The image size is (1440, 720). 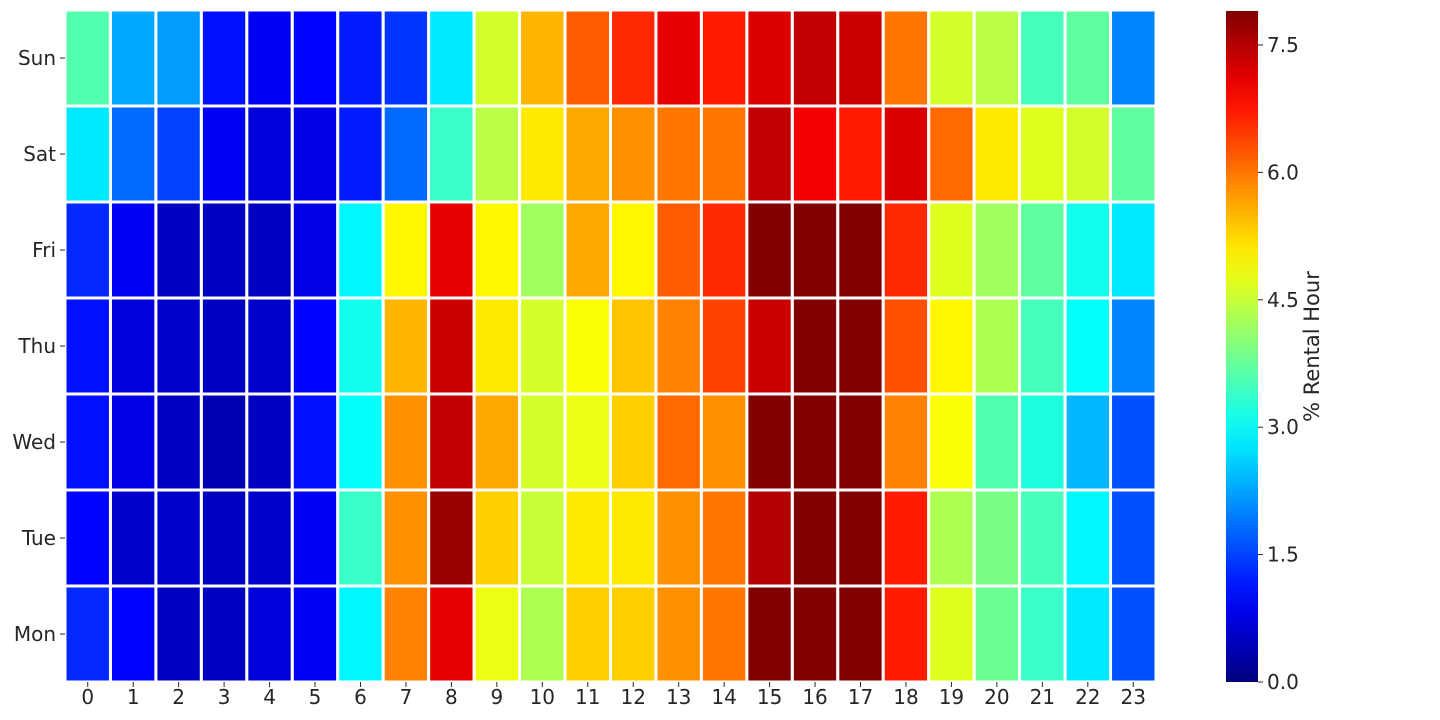 I want to click on colorbar-label: % Rental Hour, so click(x=1312, y=346).